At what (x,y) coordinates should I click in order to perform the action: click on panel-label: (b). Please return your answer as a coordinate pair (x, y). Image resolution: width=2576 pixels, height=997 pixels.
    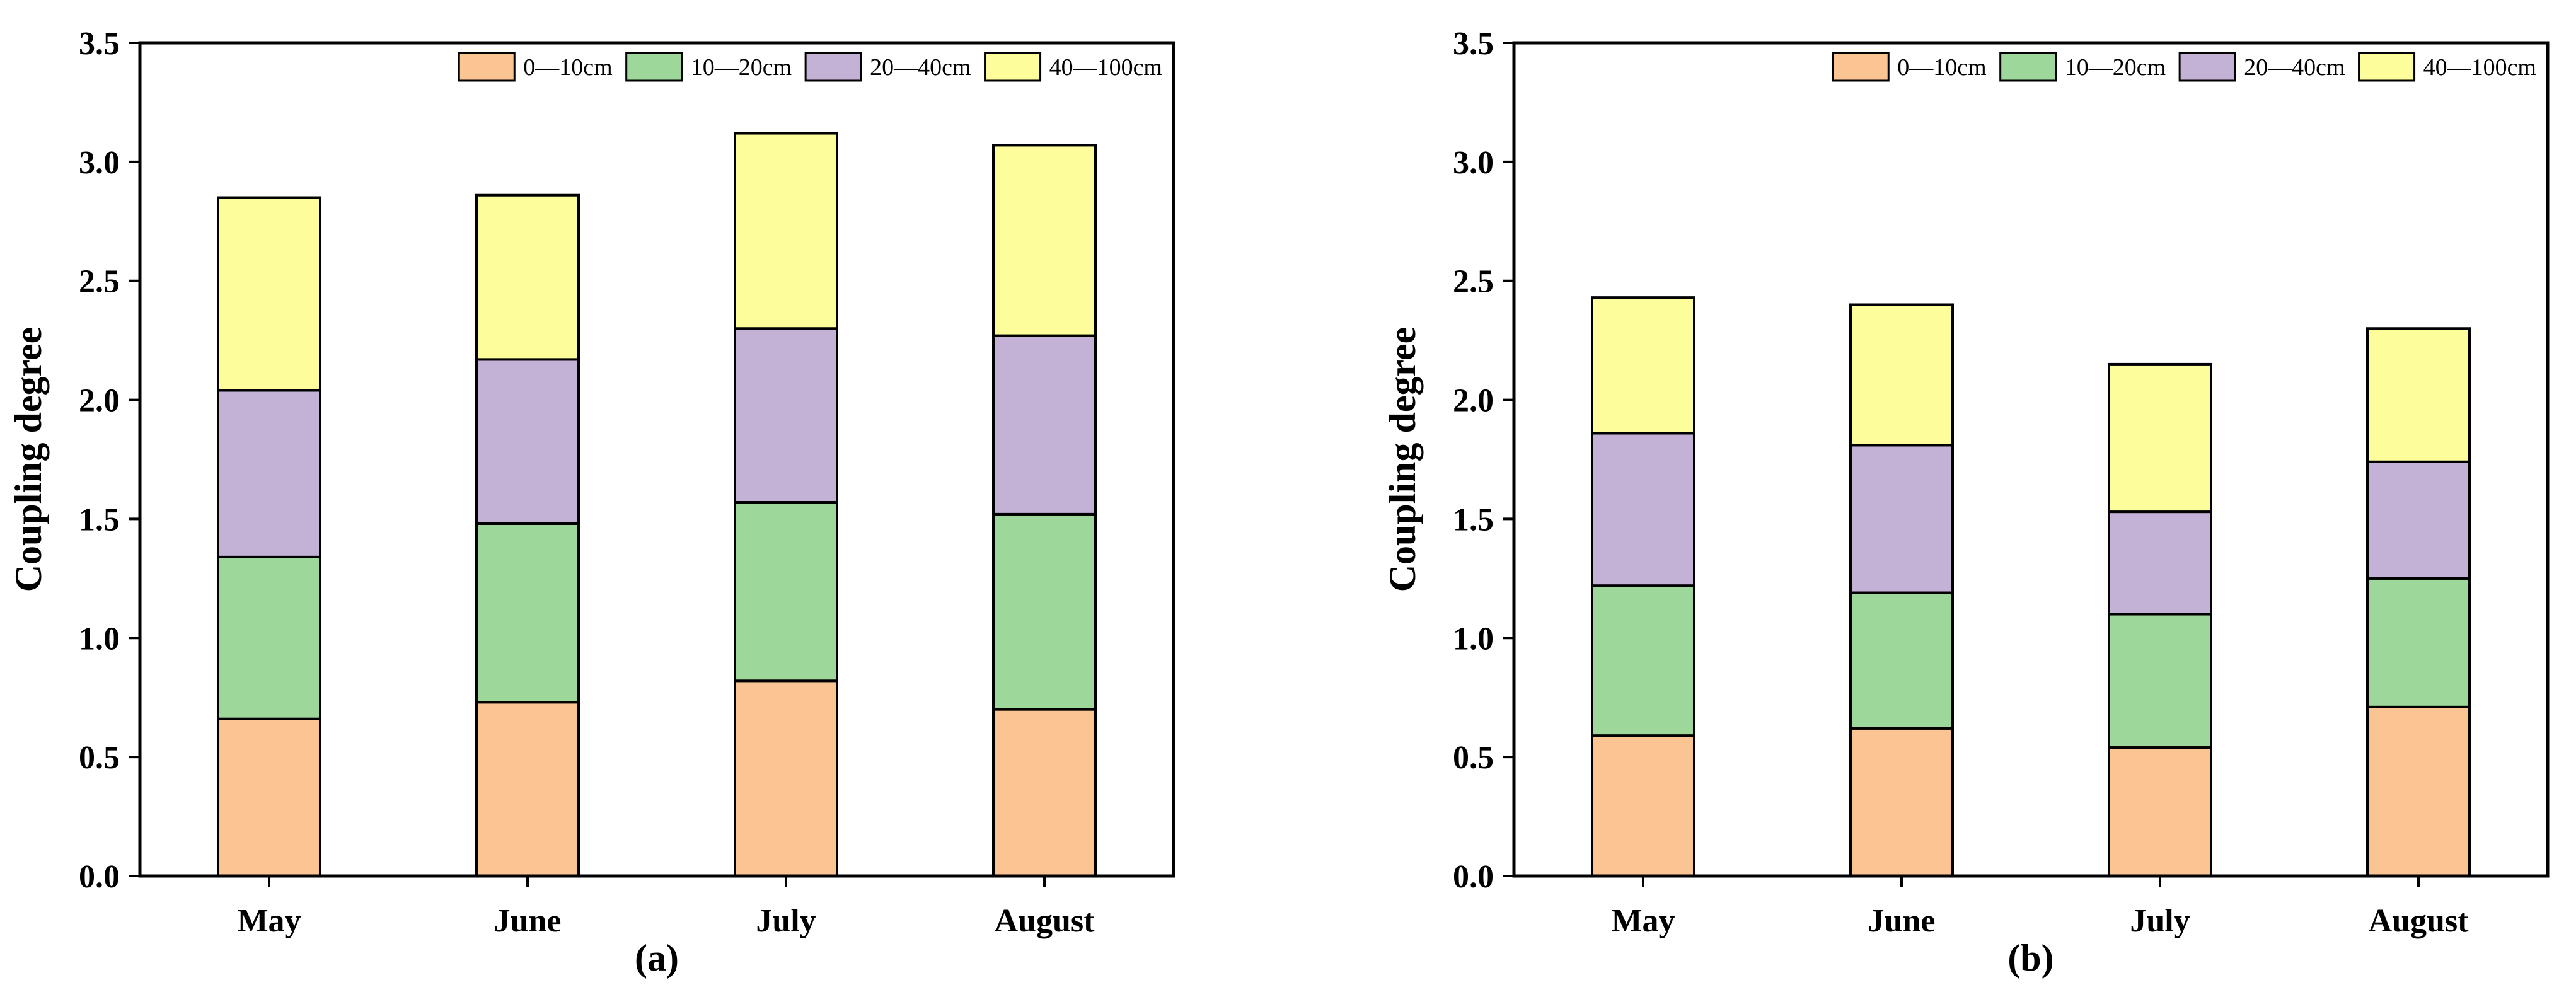
    Looking at the image, I should click on (2030, 958).